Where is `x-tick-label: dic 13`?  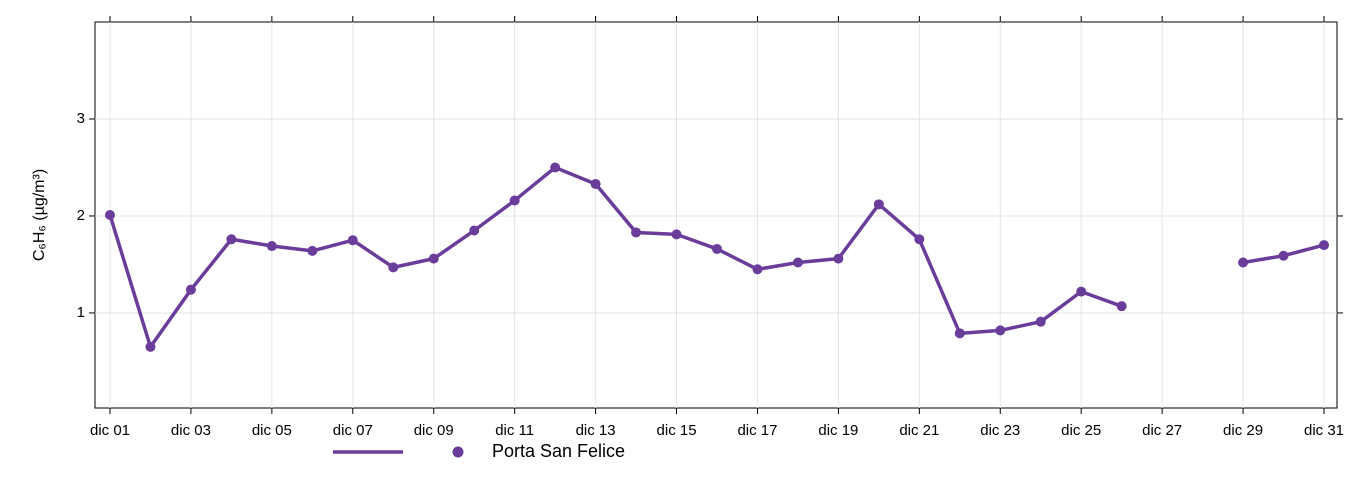 x-tick-label: dic 13 is located at coordinates (596, 430).